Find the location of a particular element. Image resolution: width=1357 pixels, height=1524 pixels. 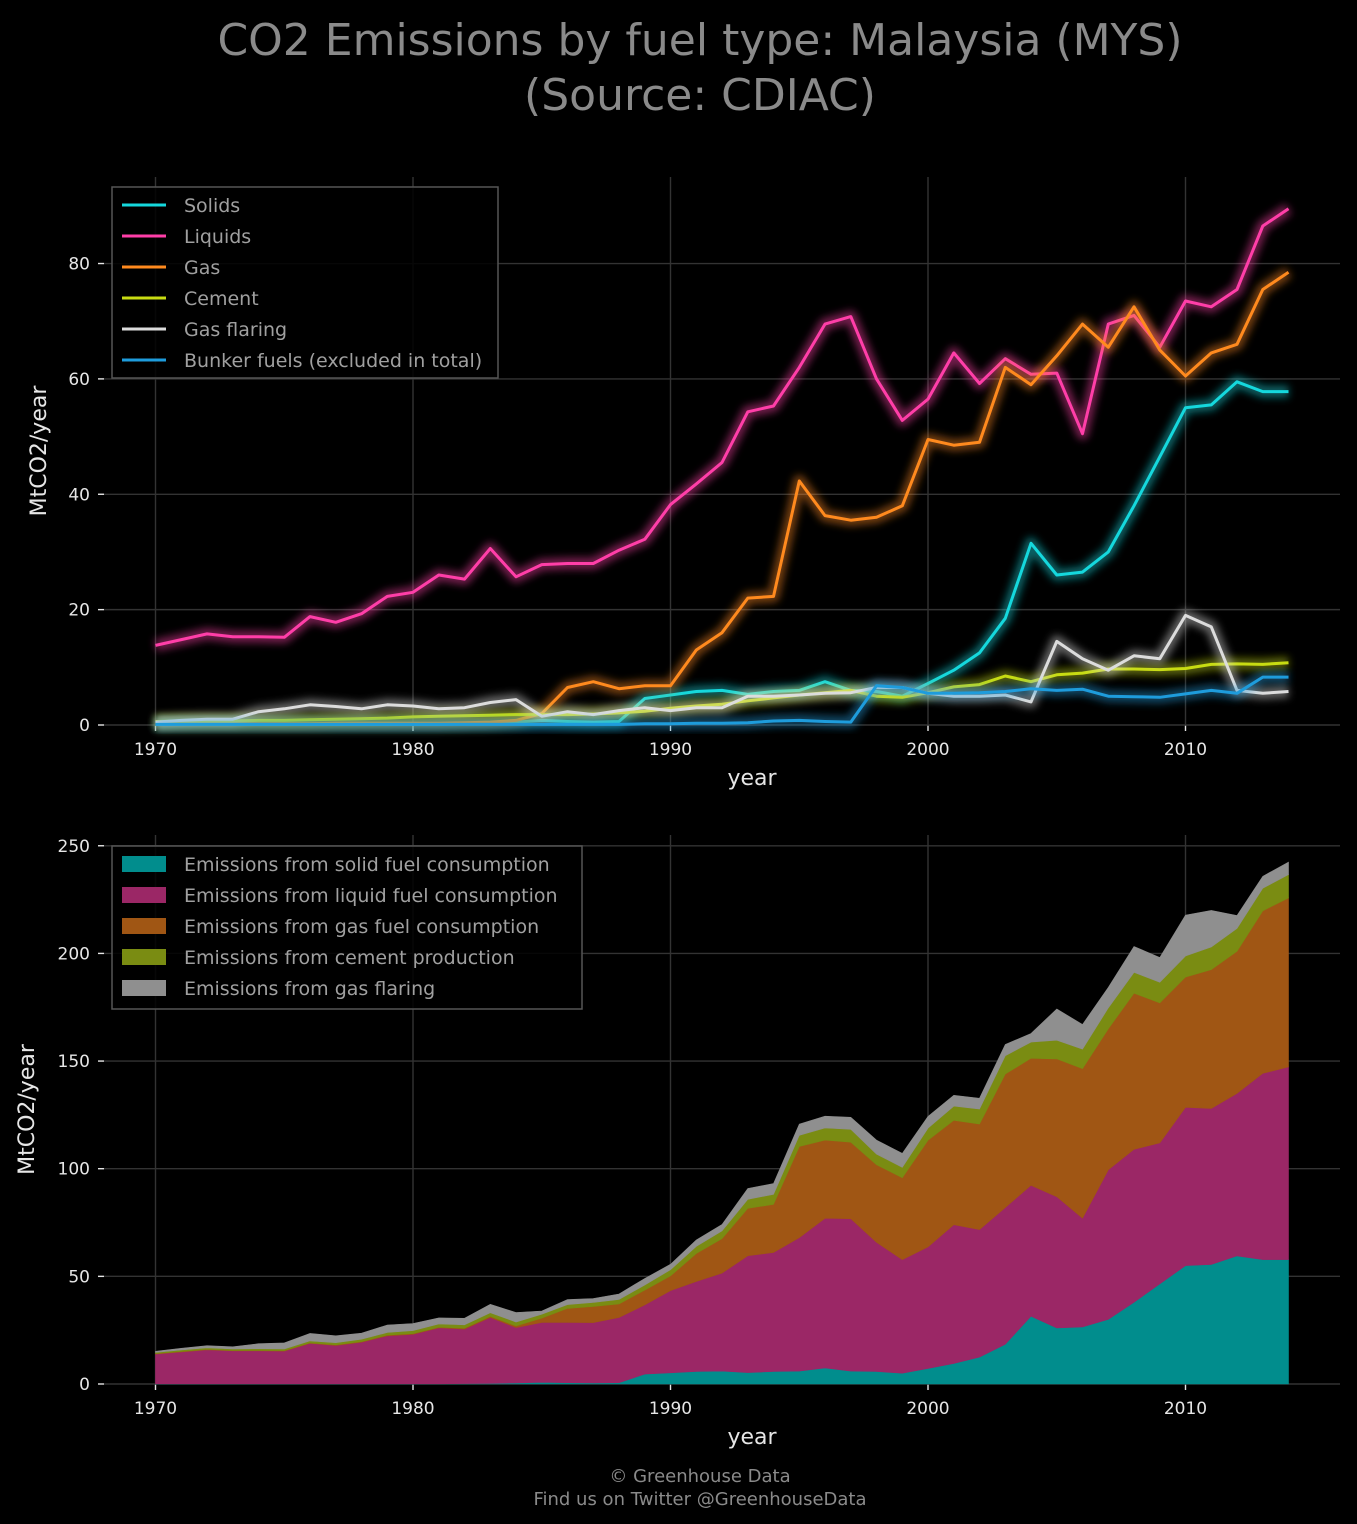

bottom-legend-box is located at coordinates (347, 927).